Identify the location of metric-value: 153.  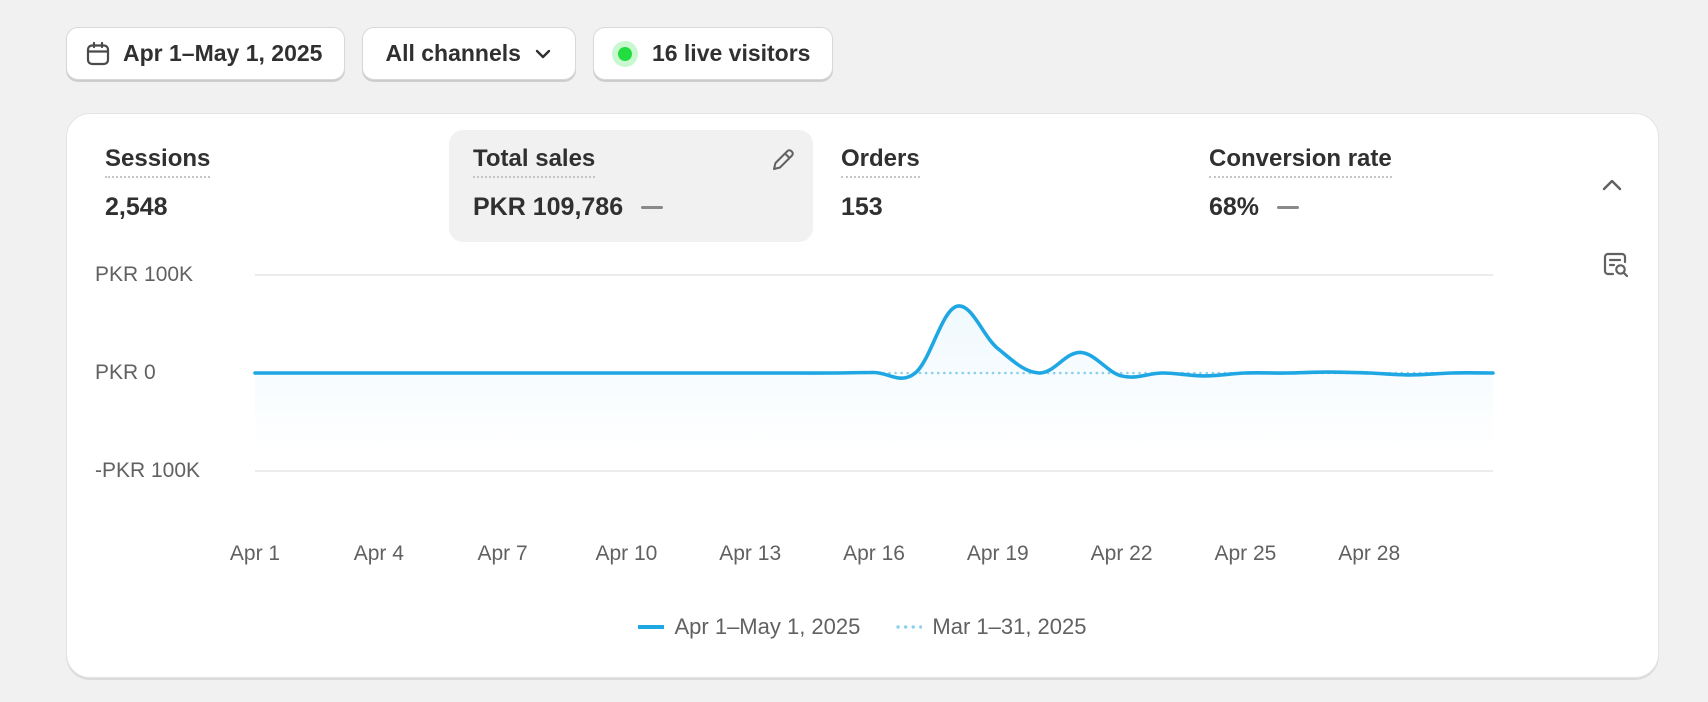
(862, 207).